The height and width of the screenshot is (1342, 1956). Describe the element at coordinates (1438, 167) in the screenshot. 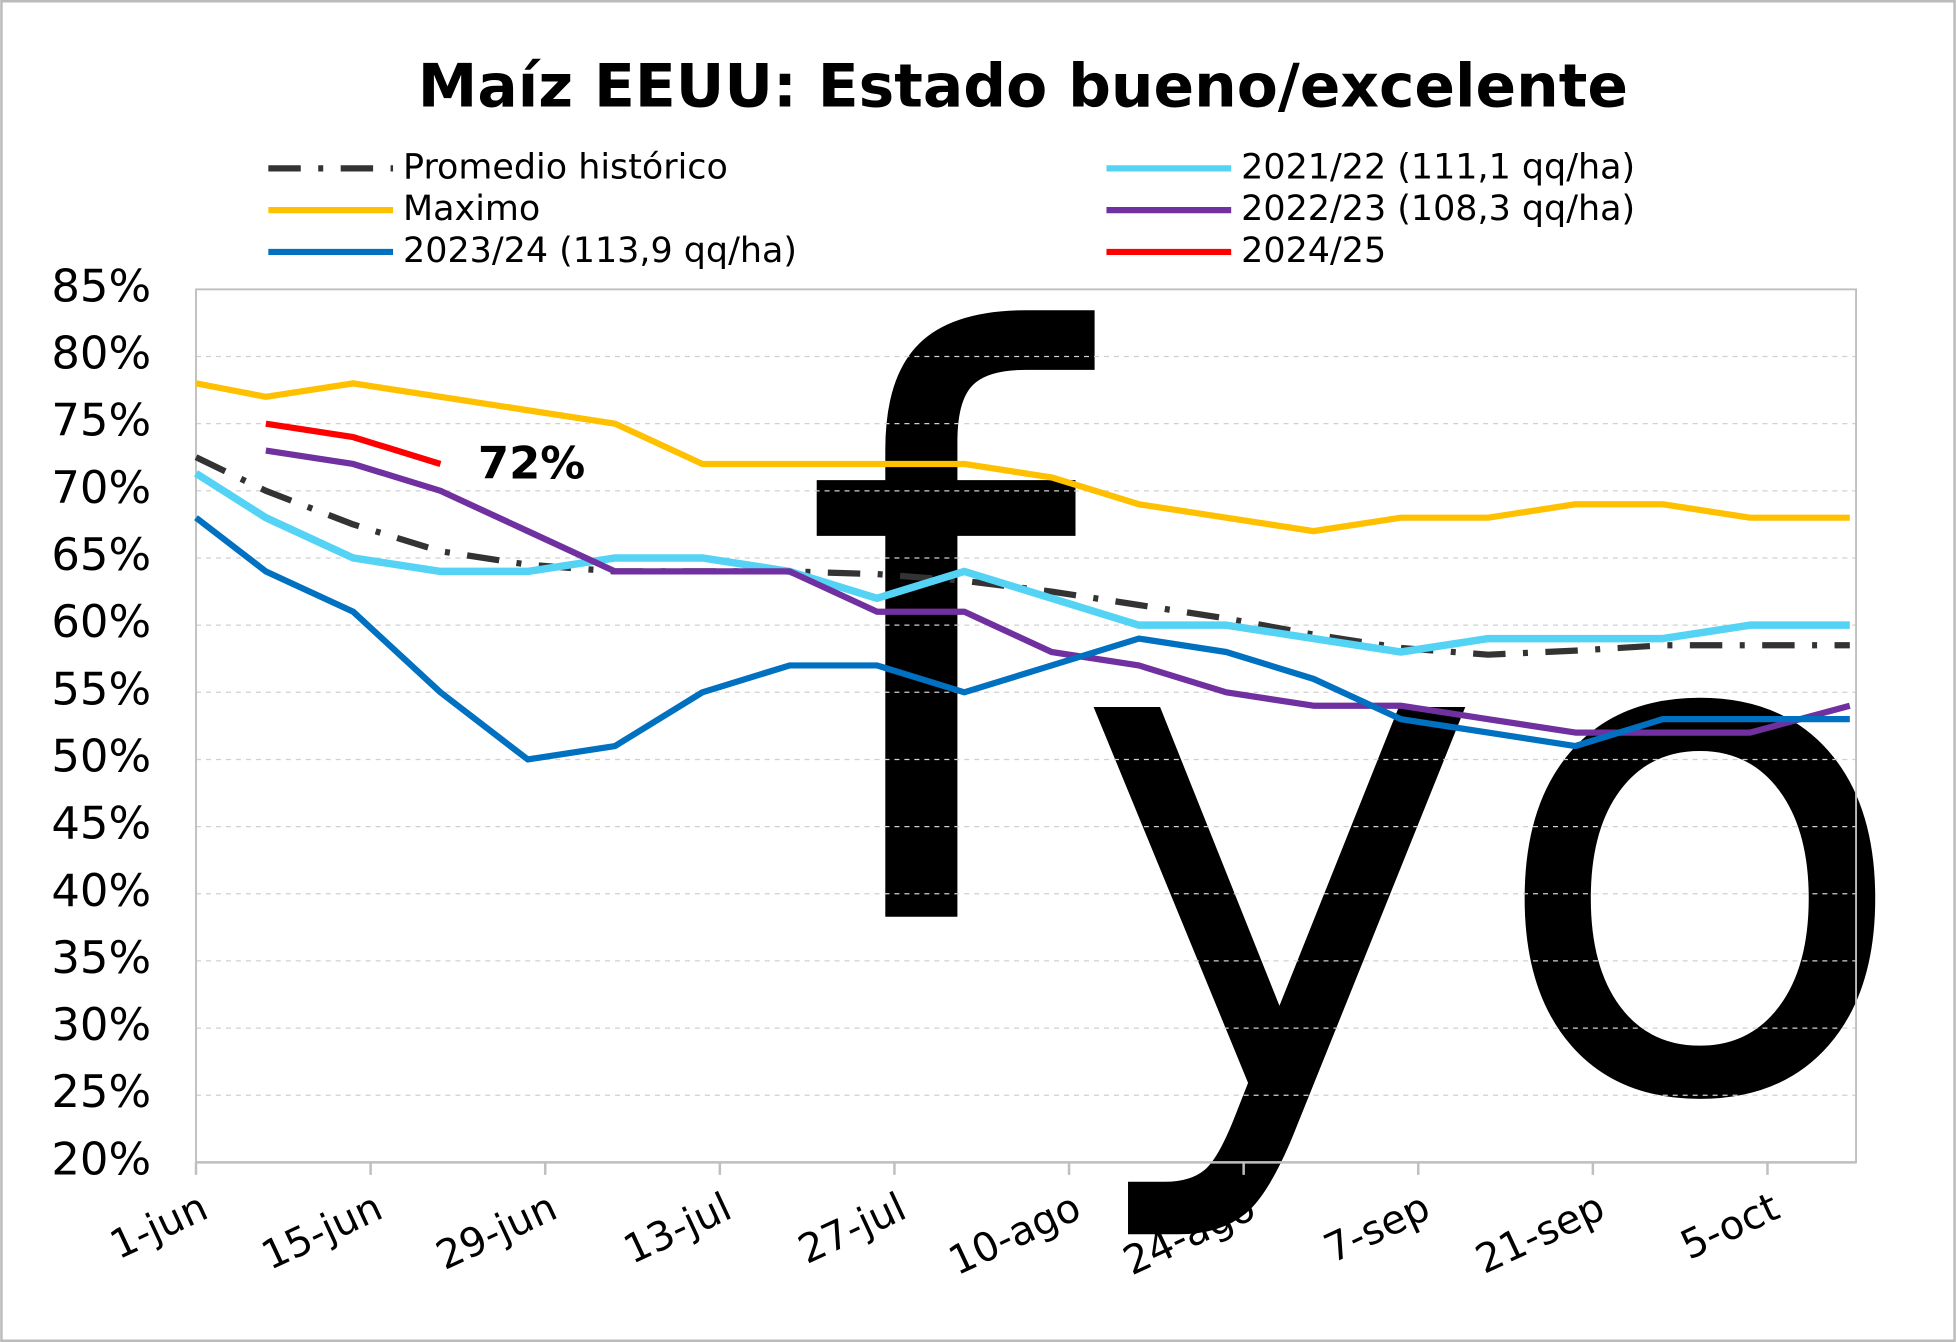

I see `legend-label: 2021/22 (111,1 qq/ha)` at that location.